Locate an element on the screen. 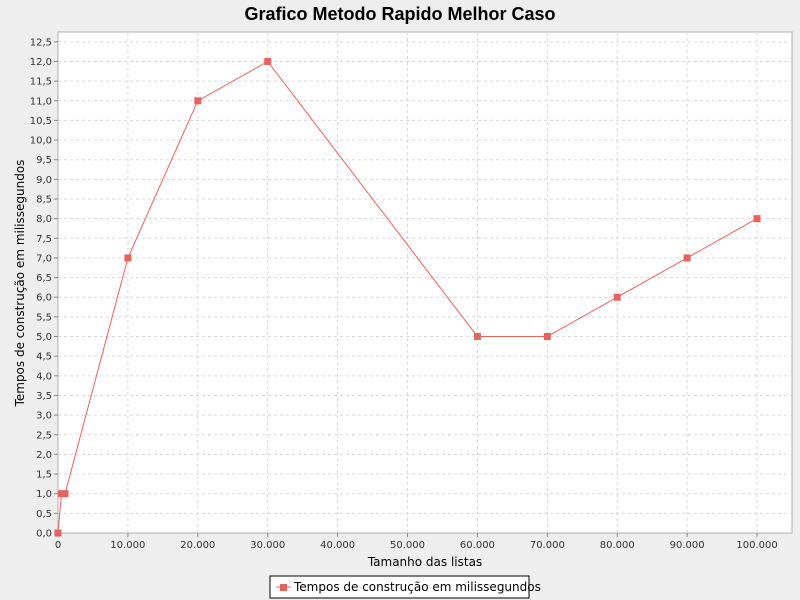 This screenshot has width=800, height=600. legend-box is located at coordinates (399, 587).